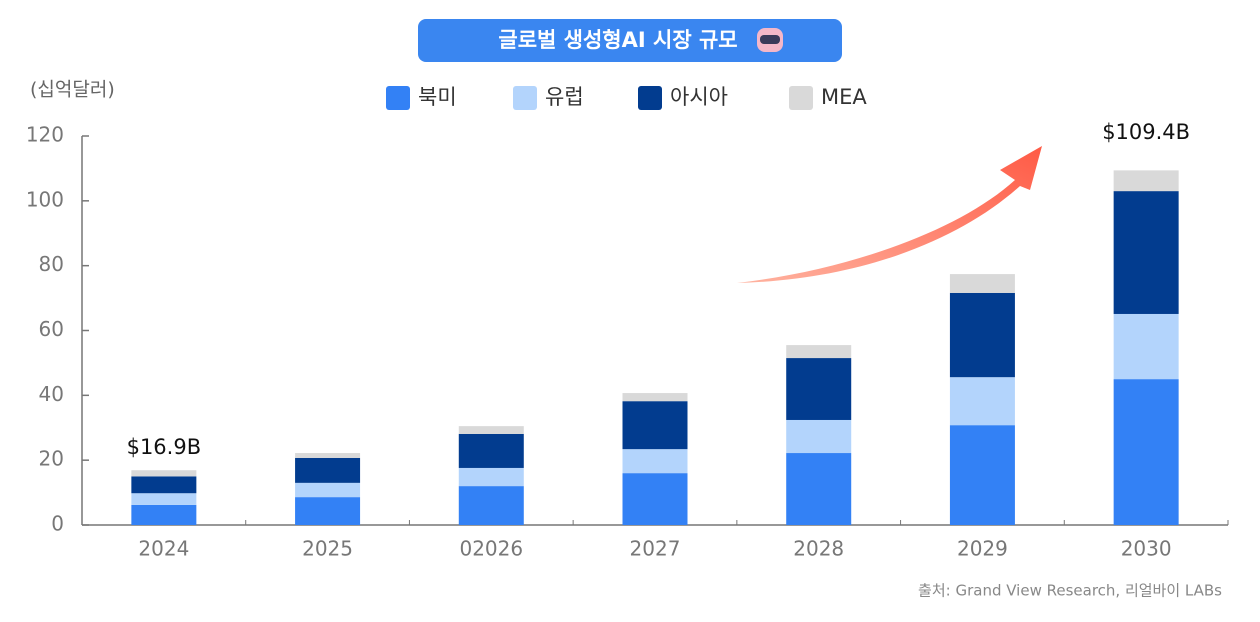 The height and width of the screenshot is (622, 1260). Describe the element at coordinates (655, 549) in the screenshot. I see `x-tick-label: 2027` at that location.